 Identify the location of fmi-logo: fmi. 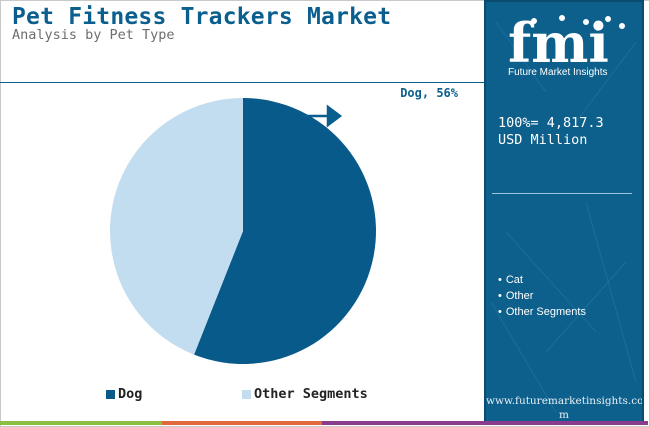
(566, 43).